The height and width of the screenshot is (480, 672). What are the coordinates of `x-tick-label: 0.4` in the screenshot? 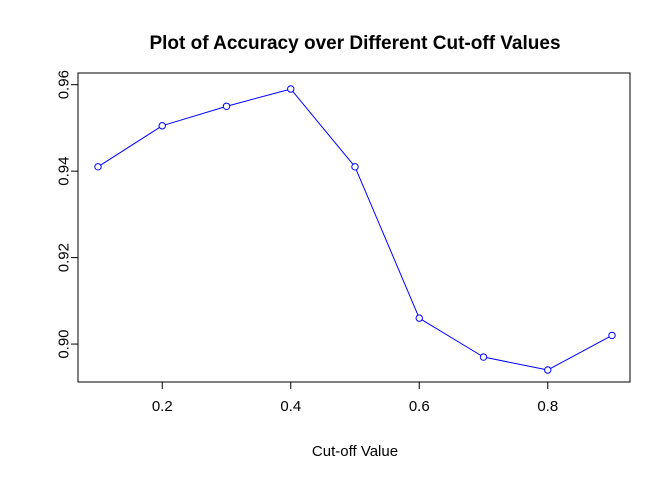 It's located at (290, 406).